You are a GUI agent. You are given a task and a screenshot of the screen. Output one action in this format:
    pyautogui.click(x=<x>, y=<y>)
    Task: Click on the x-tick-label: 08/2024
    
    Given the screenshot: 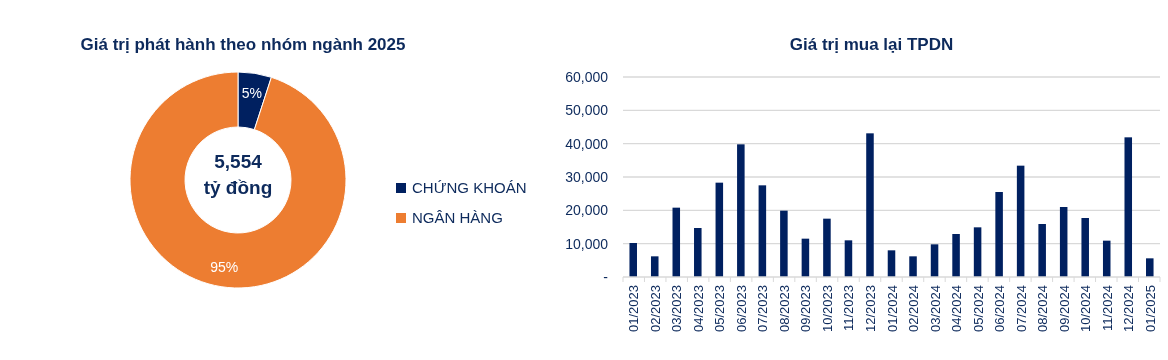 What is the action you would take?
    pyautogui.click(x=1043, y=308)
    